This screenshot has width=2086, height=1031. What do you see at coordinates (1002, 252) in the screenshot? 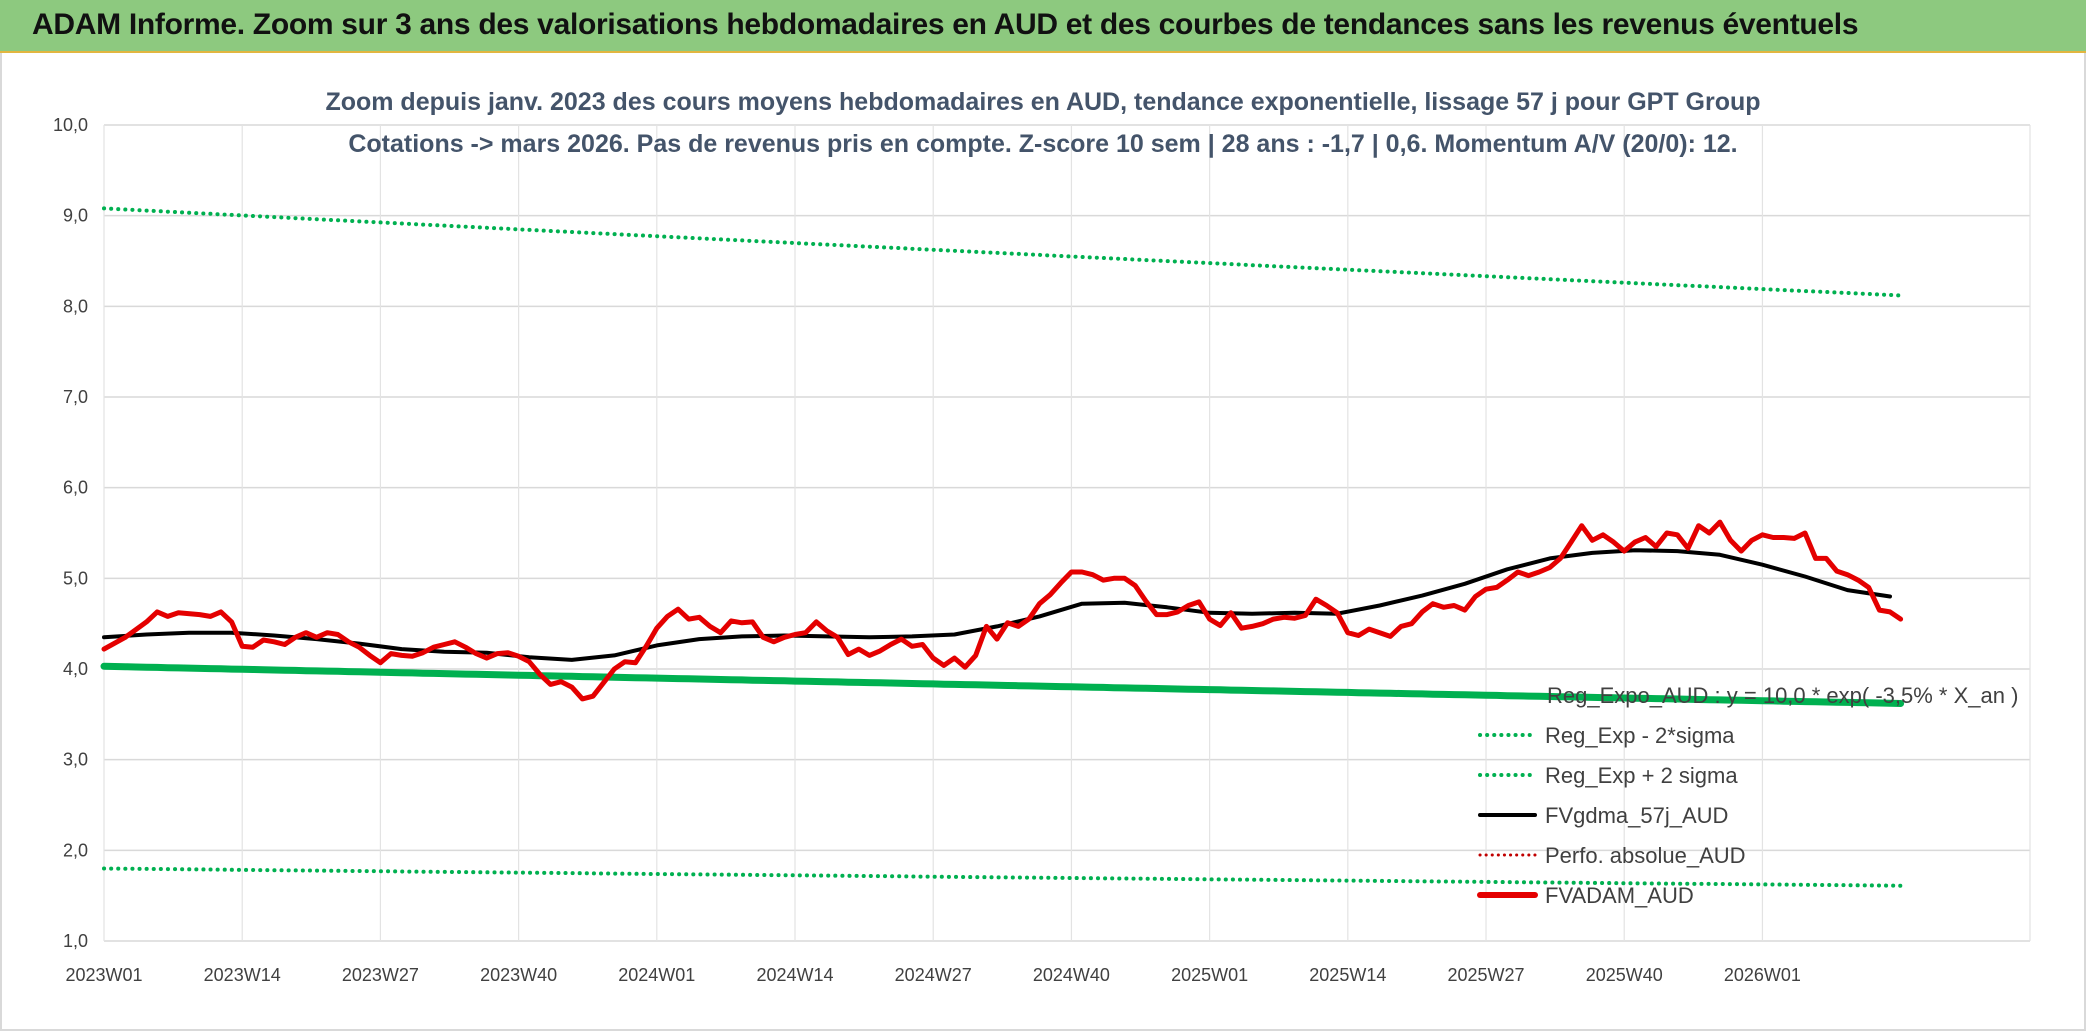
I see `sigma-plus-dotted-line` at bounding box center [1002, 252].